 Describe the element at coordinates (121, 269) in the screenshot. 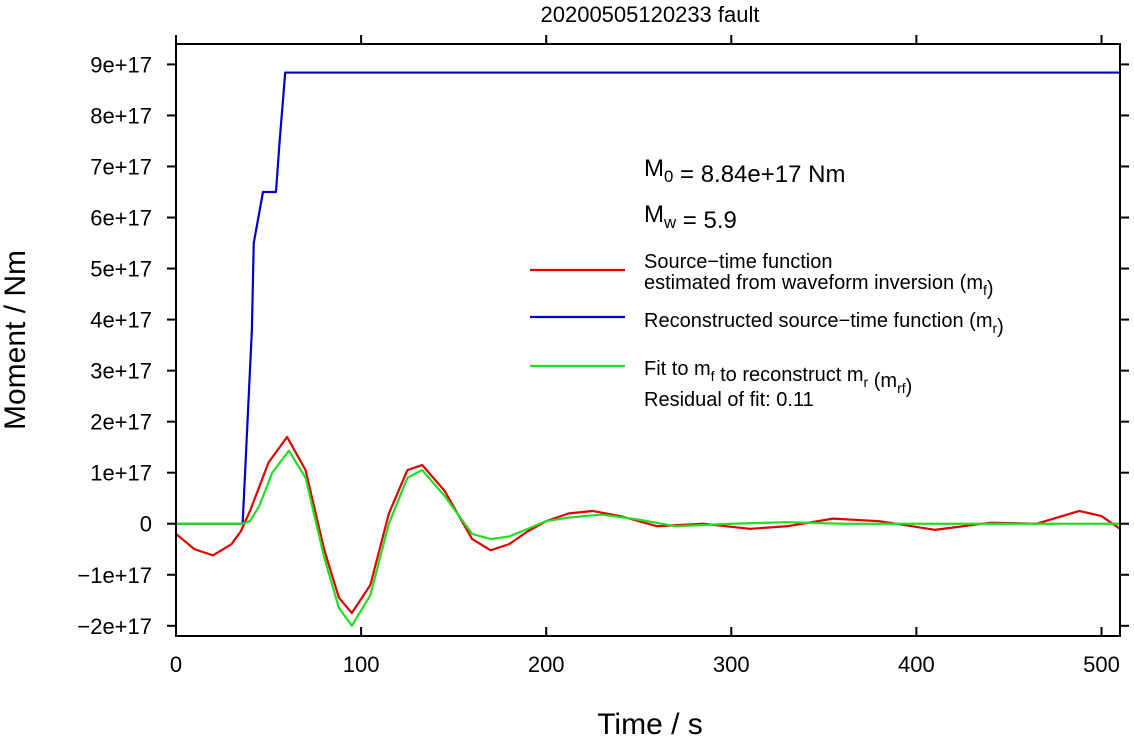

I see `y-tick-label: 5e+17` at that location.